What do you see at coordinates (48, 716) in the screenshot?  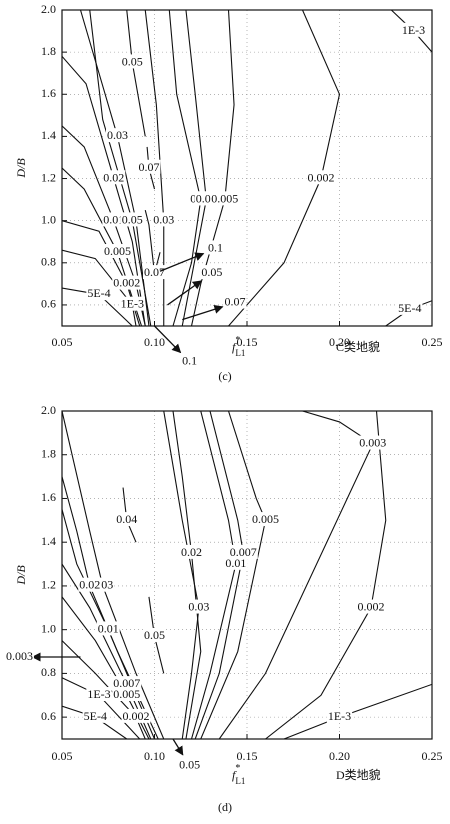 I see `y-tick-label: 0.6` at bounding box center [48, 716].